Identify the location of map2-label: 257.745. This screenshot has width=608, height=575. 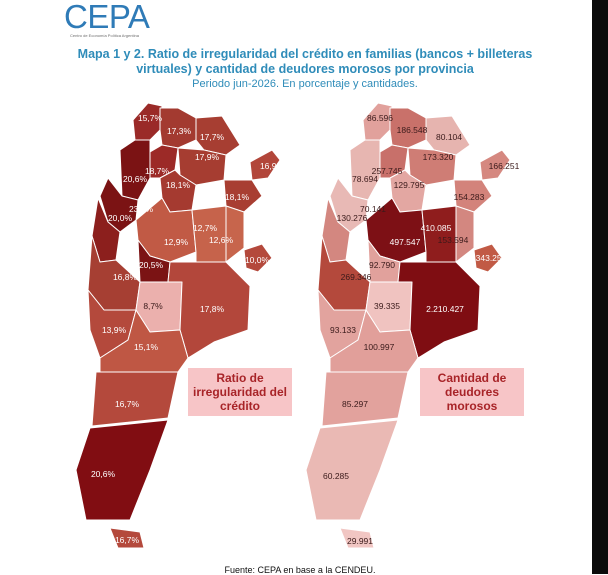
(387, 171).